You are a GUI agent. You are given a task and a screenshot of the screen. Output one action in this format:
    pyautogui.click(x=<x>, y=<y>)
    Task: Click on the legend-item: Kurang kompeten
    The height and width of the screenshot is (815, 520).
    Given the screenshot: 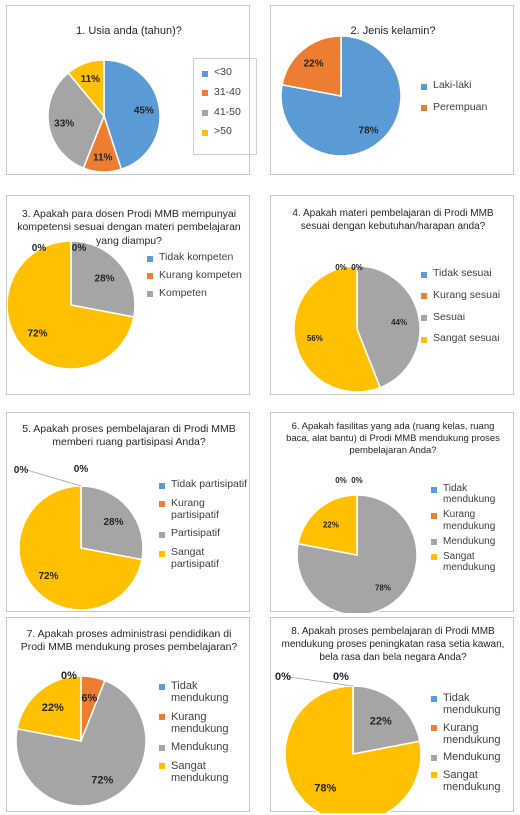 What is the action you would take?
    pyautogui.click(x=194, y=275)
    